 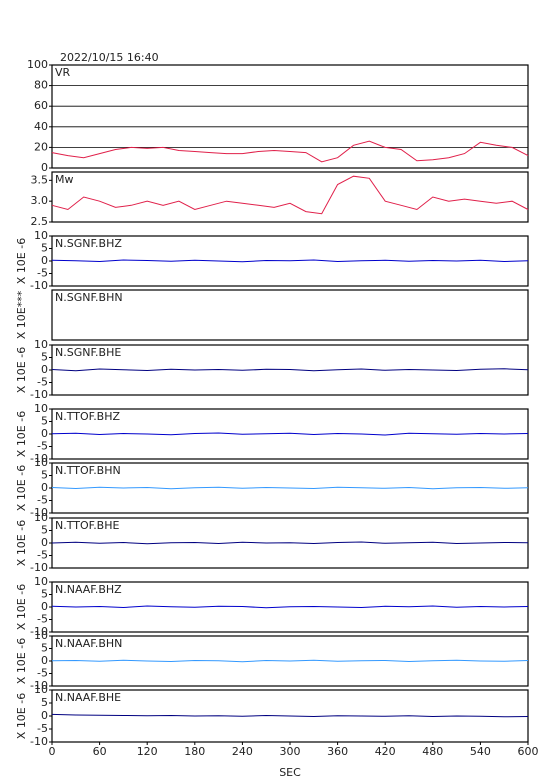 What do you see at coordinates (88, 643) in the screenshot?
I see `panel-label: N.NAAF.BHN` at bounding box center [88, 643].